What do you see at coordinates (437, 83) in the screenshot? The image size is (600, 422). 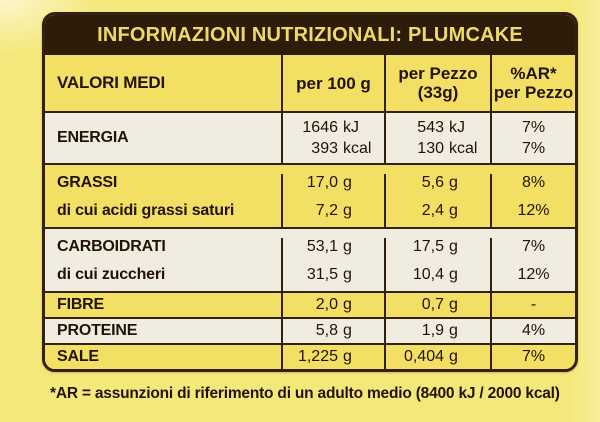 I see `col-header-per-pezzo: per Pezzo (33g)` at bounding box center [437, 83].